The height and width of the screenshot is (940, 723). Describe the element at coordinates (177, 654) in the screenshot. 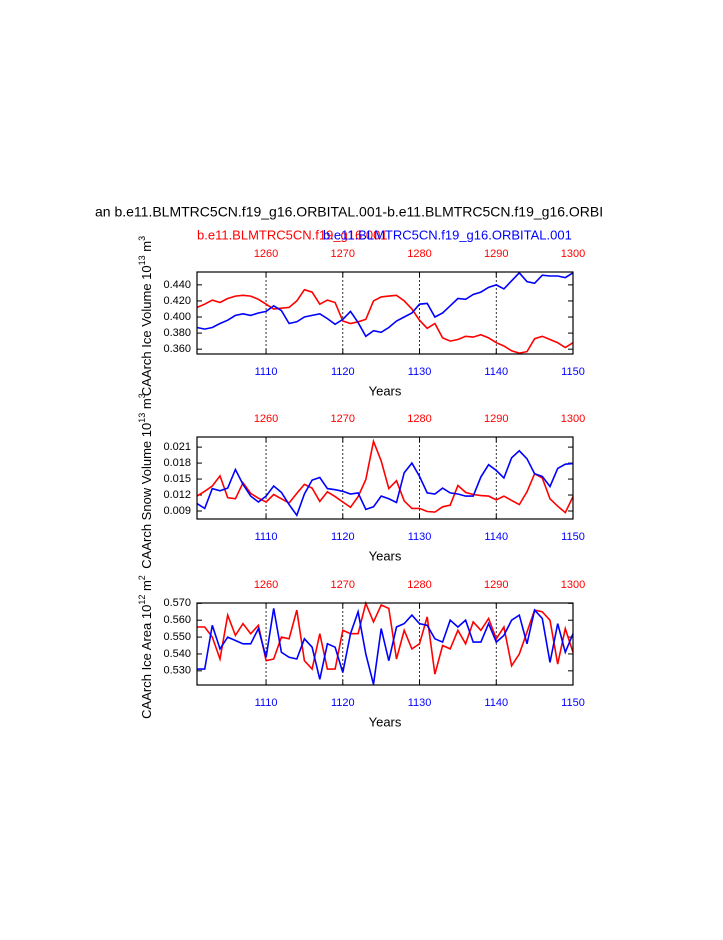

I see `y-tick-label: 0.540` at that location.